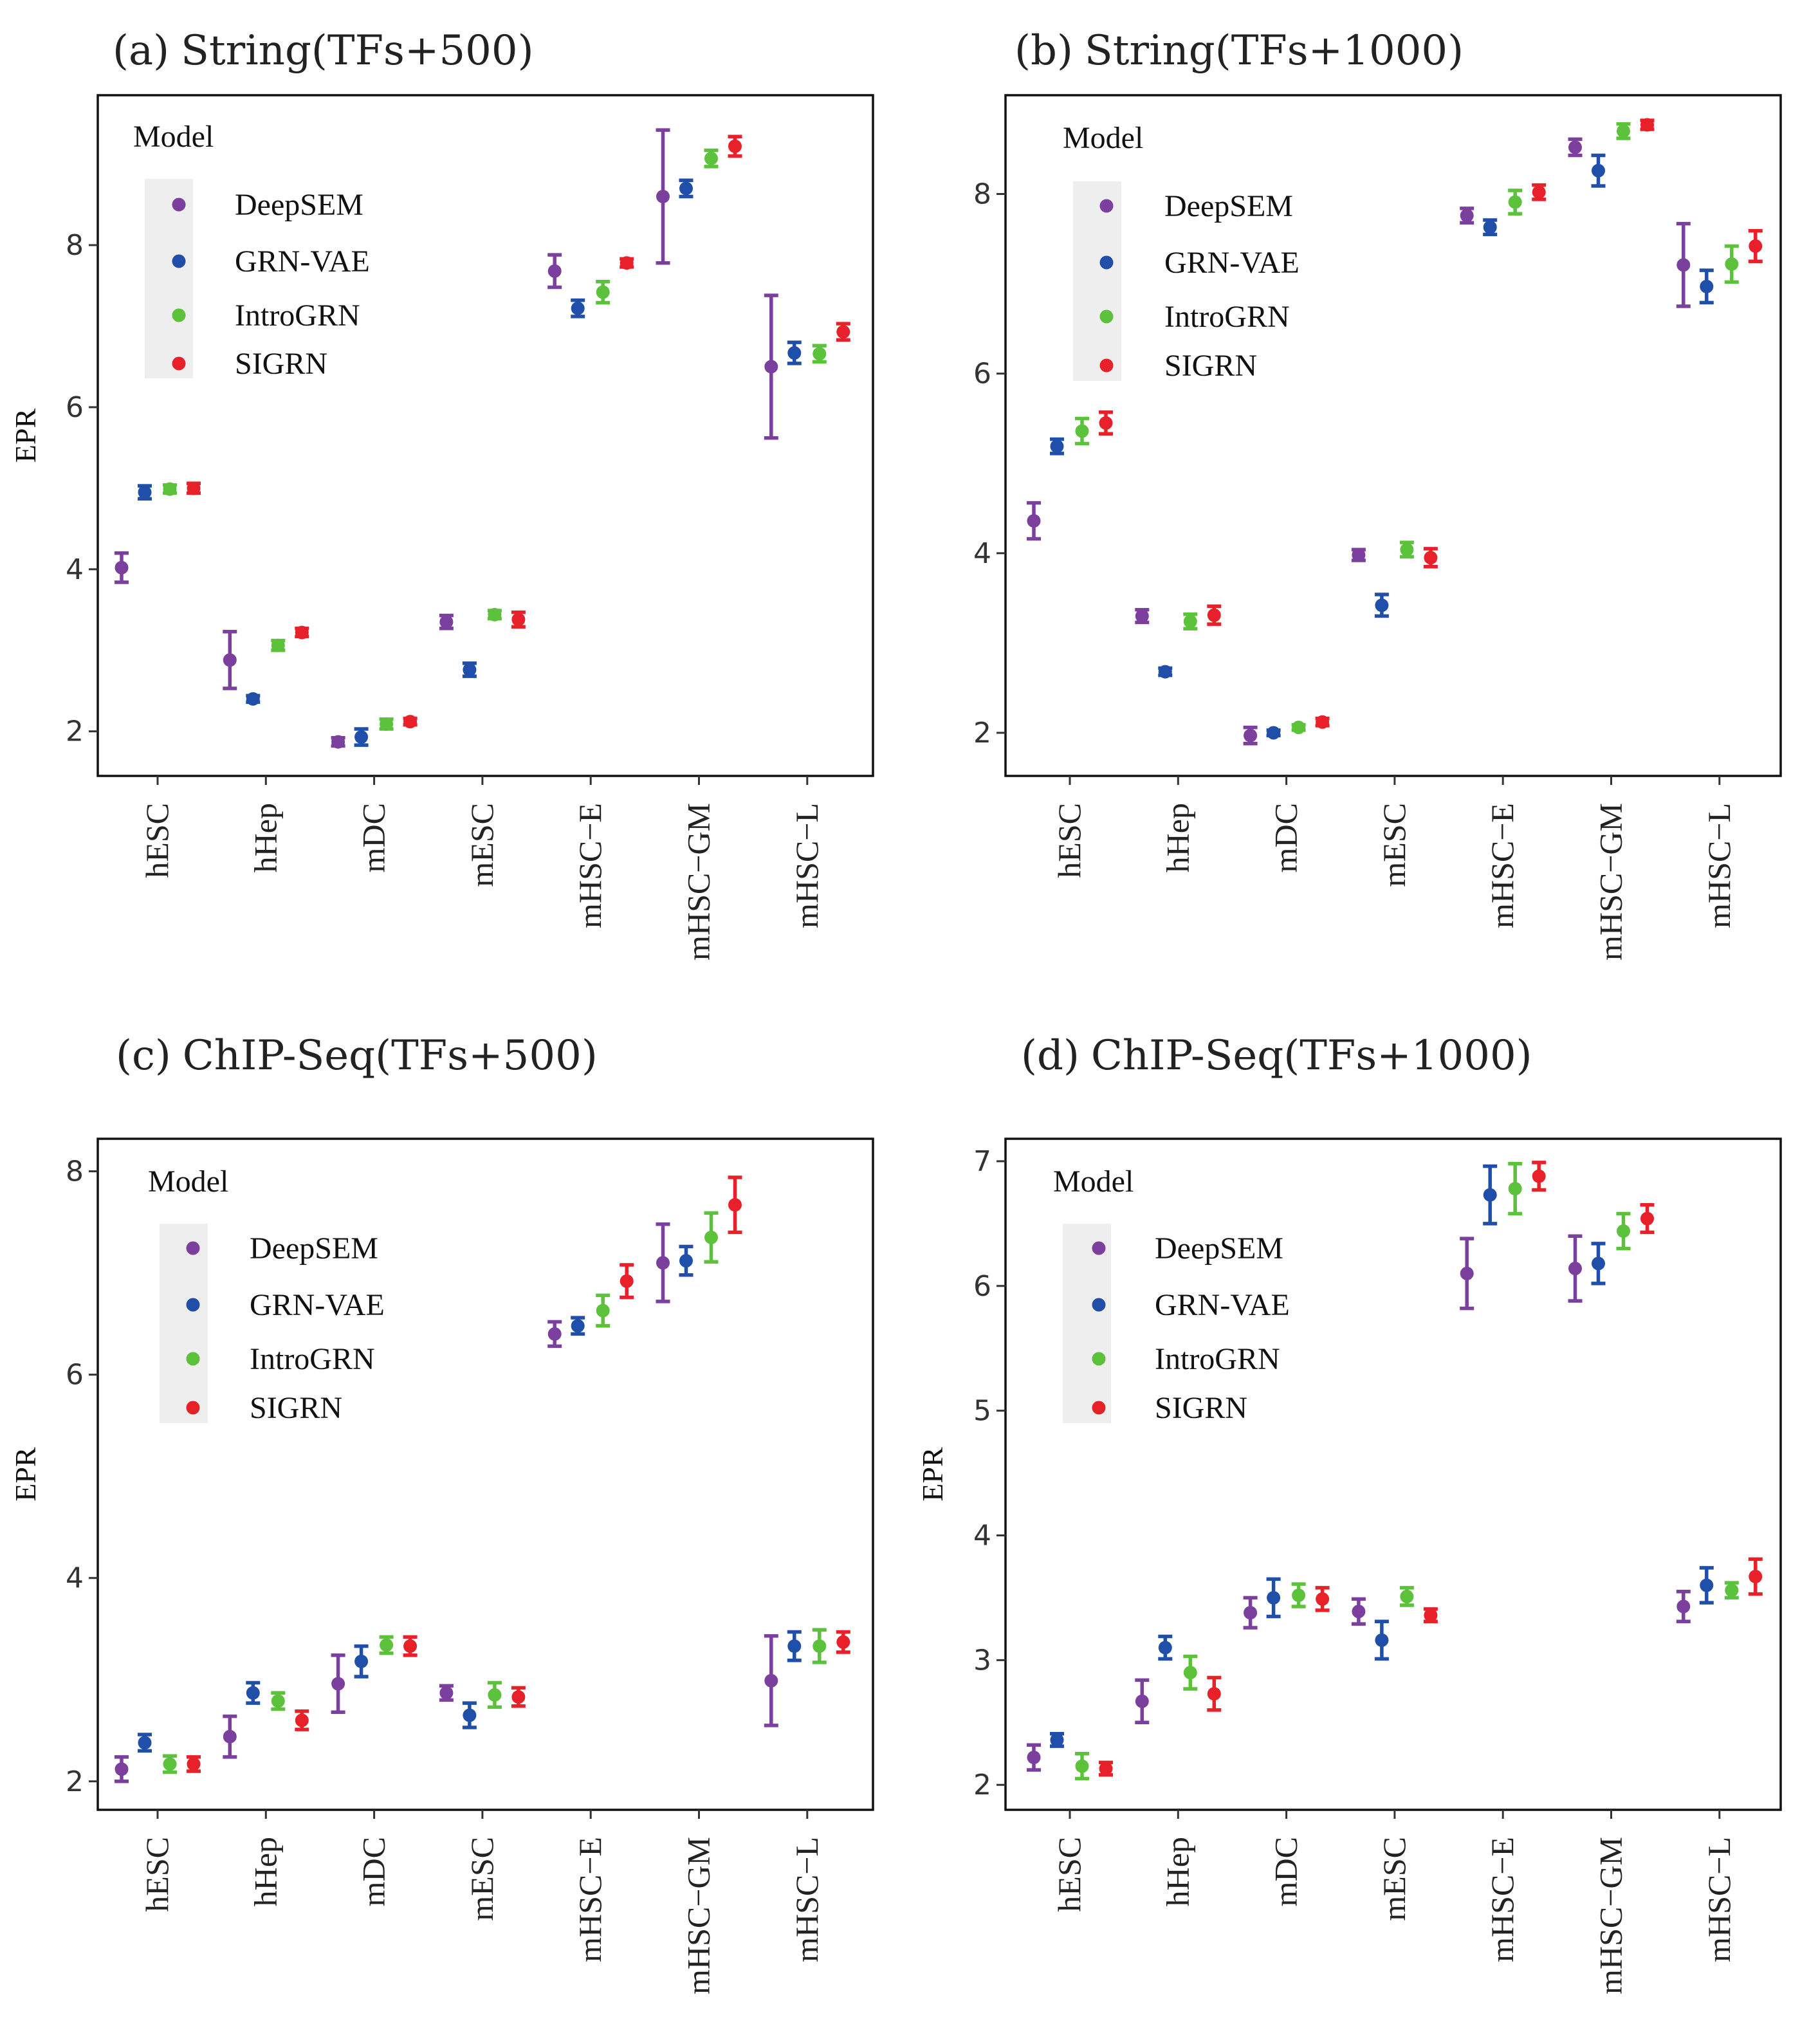 The height and width of the screenshot is (2044, 1800). I want to click on legend-label: SIGRN, so click(1201, 1408).